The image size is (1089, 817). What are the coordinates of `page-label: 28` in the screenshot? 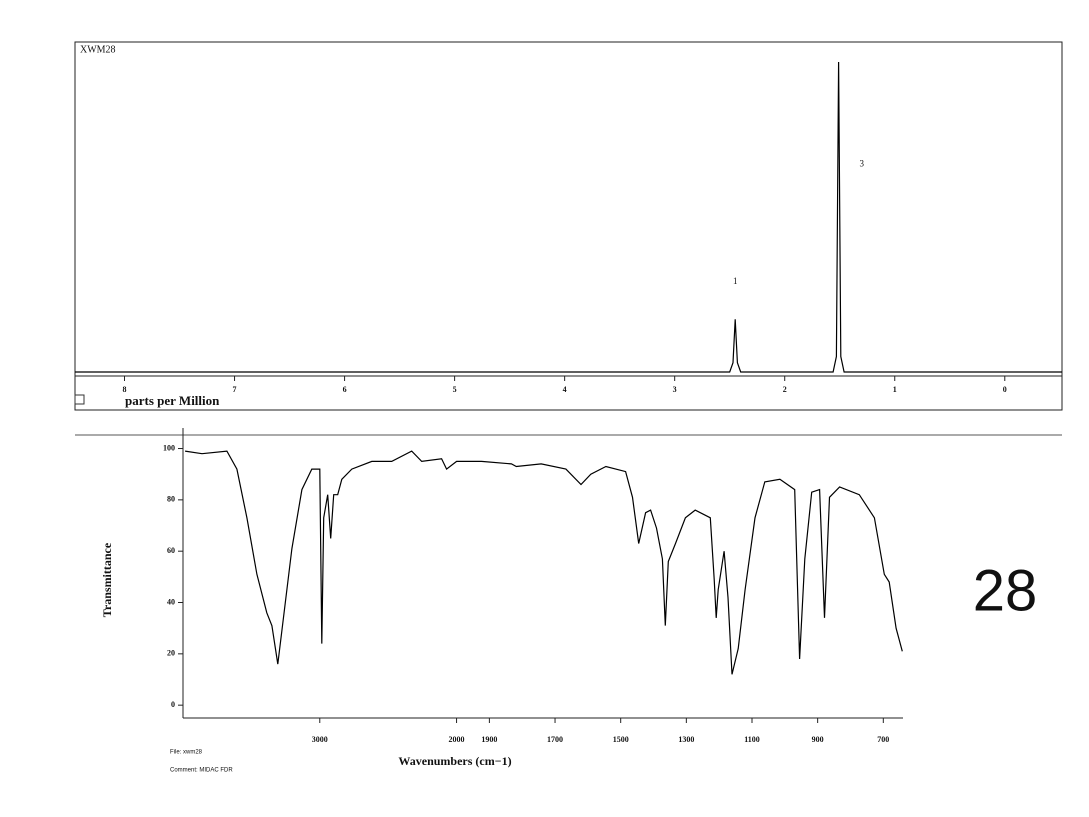 It's located at (1005, 590).